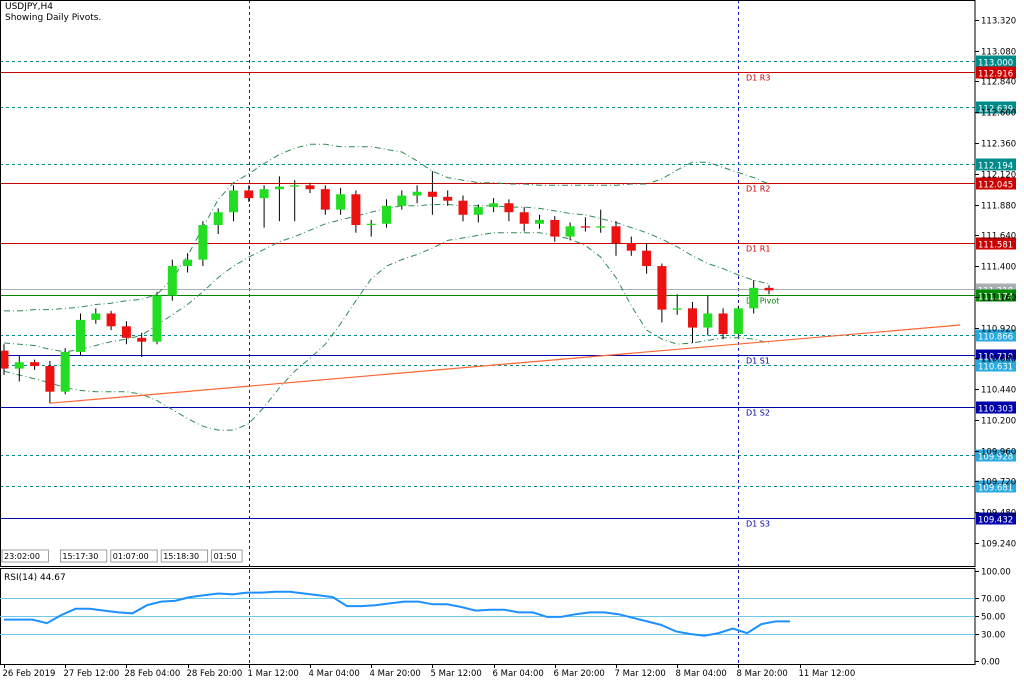 This screenshot has height=683, width=1024. Describe the element at coordinates (998, 176) in the screenshot. I see `price-tick-label-5: 112.120` at that location.